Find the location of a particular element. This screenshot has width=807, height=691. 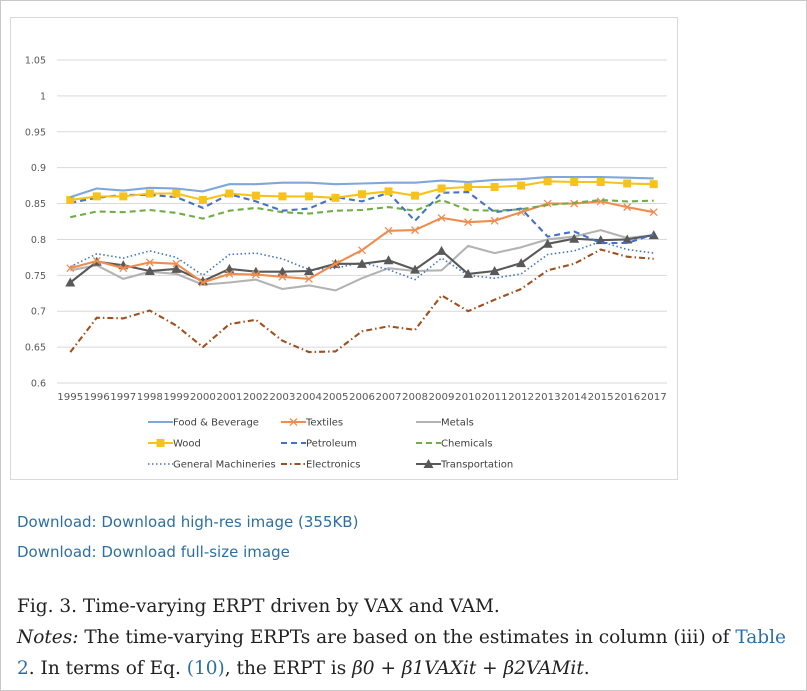

x-tick-label: 2016 is located at coordinates (627, 397).